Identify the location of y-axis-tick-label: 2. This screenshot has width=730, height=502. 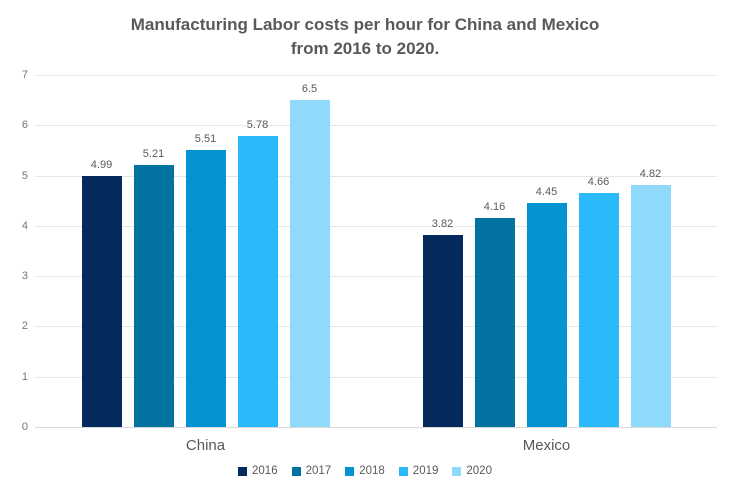
(24, 326).